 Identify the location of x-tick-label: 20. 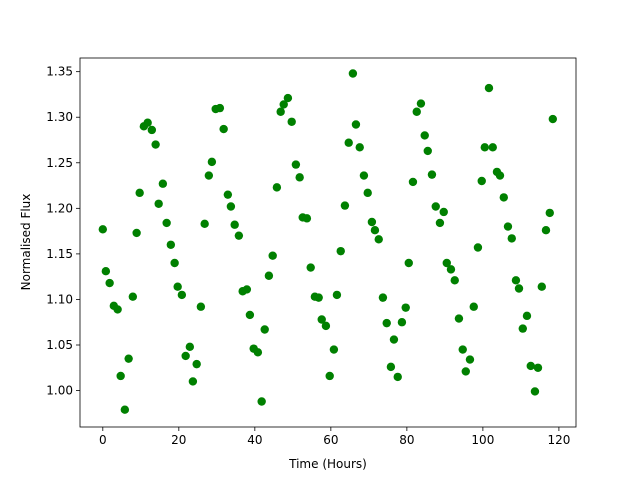
(178, 440).